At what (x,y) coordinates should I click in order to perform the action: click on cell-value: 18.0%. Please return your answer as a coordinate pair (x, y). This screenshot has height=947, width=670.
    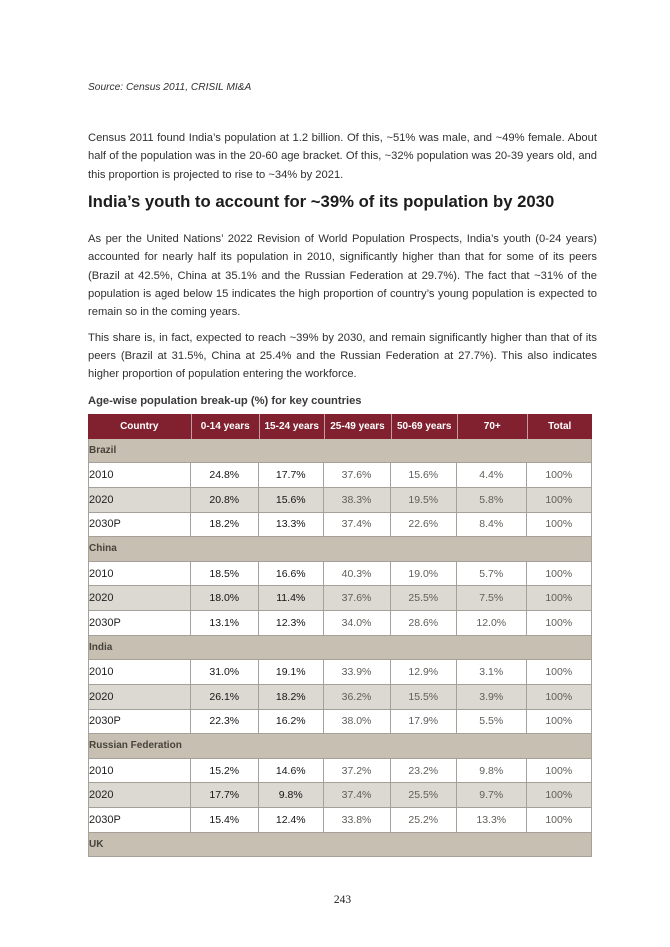
    Looking at the image, I should click on (224, 598).